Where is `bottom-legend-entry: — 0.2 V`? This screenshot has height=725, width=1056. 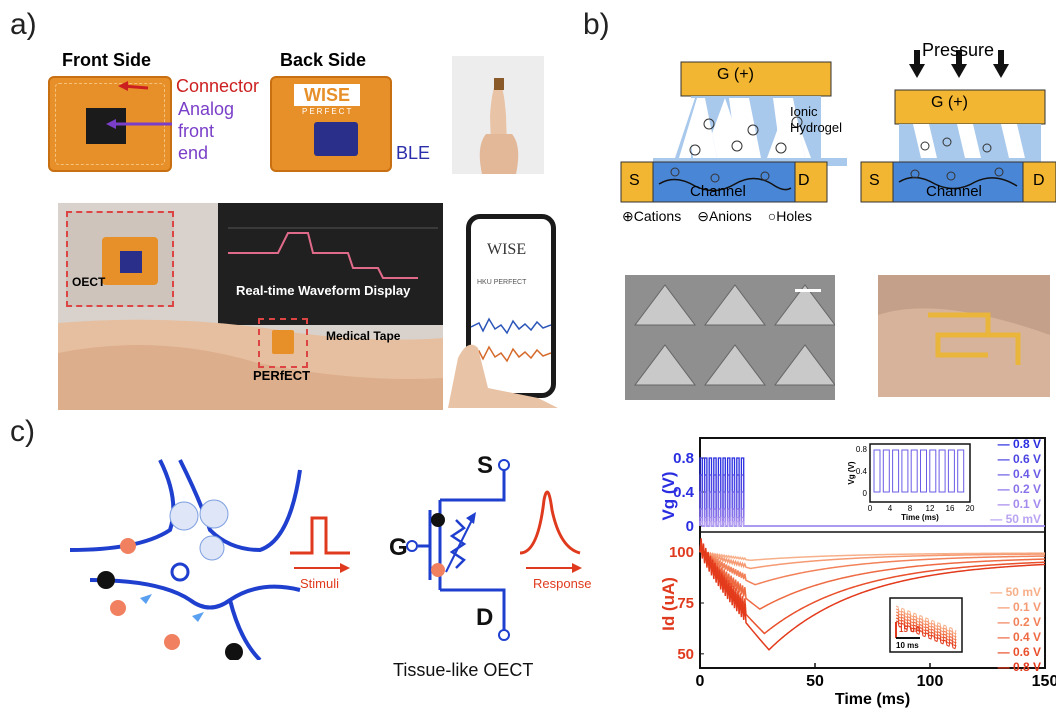 bottom-legend-entry: — 0.2 V is located at coordinates (1019, 622).